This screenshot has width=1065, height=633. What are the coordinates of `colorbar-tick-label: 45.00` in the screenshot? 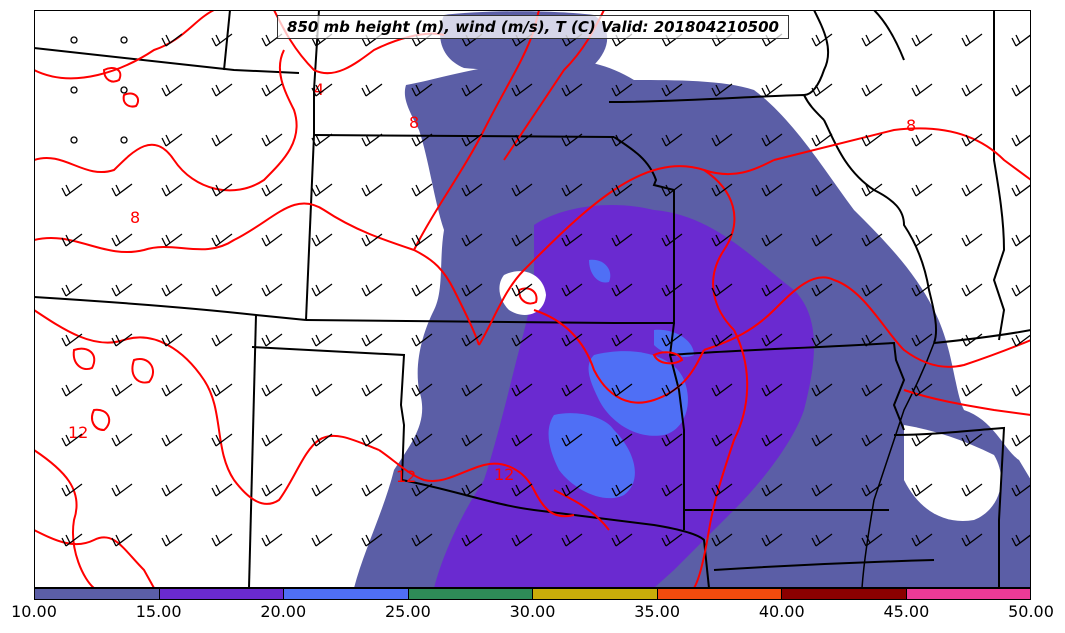 It's located at (906, 611).